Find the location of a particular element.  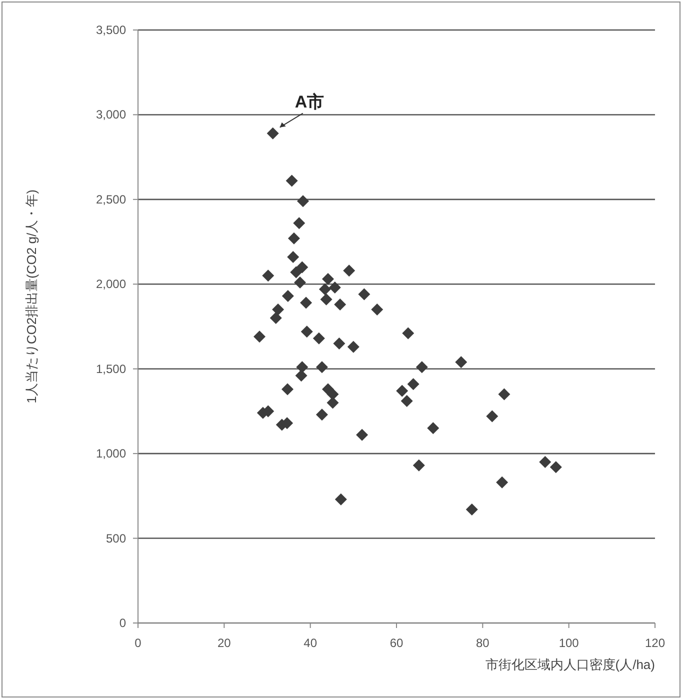

y-tick-label: 3,000 is located at coordinates (111, 115).